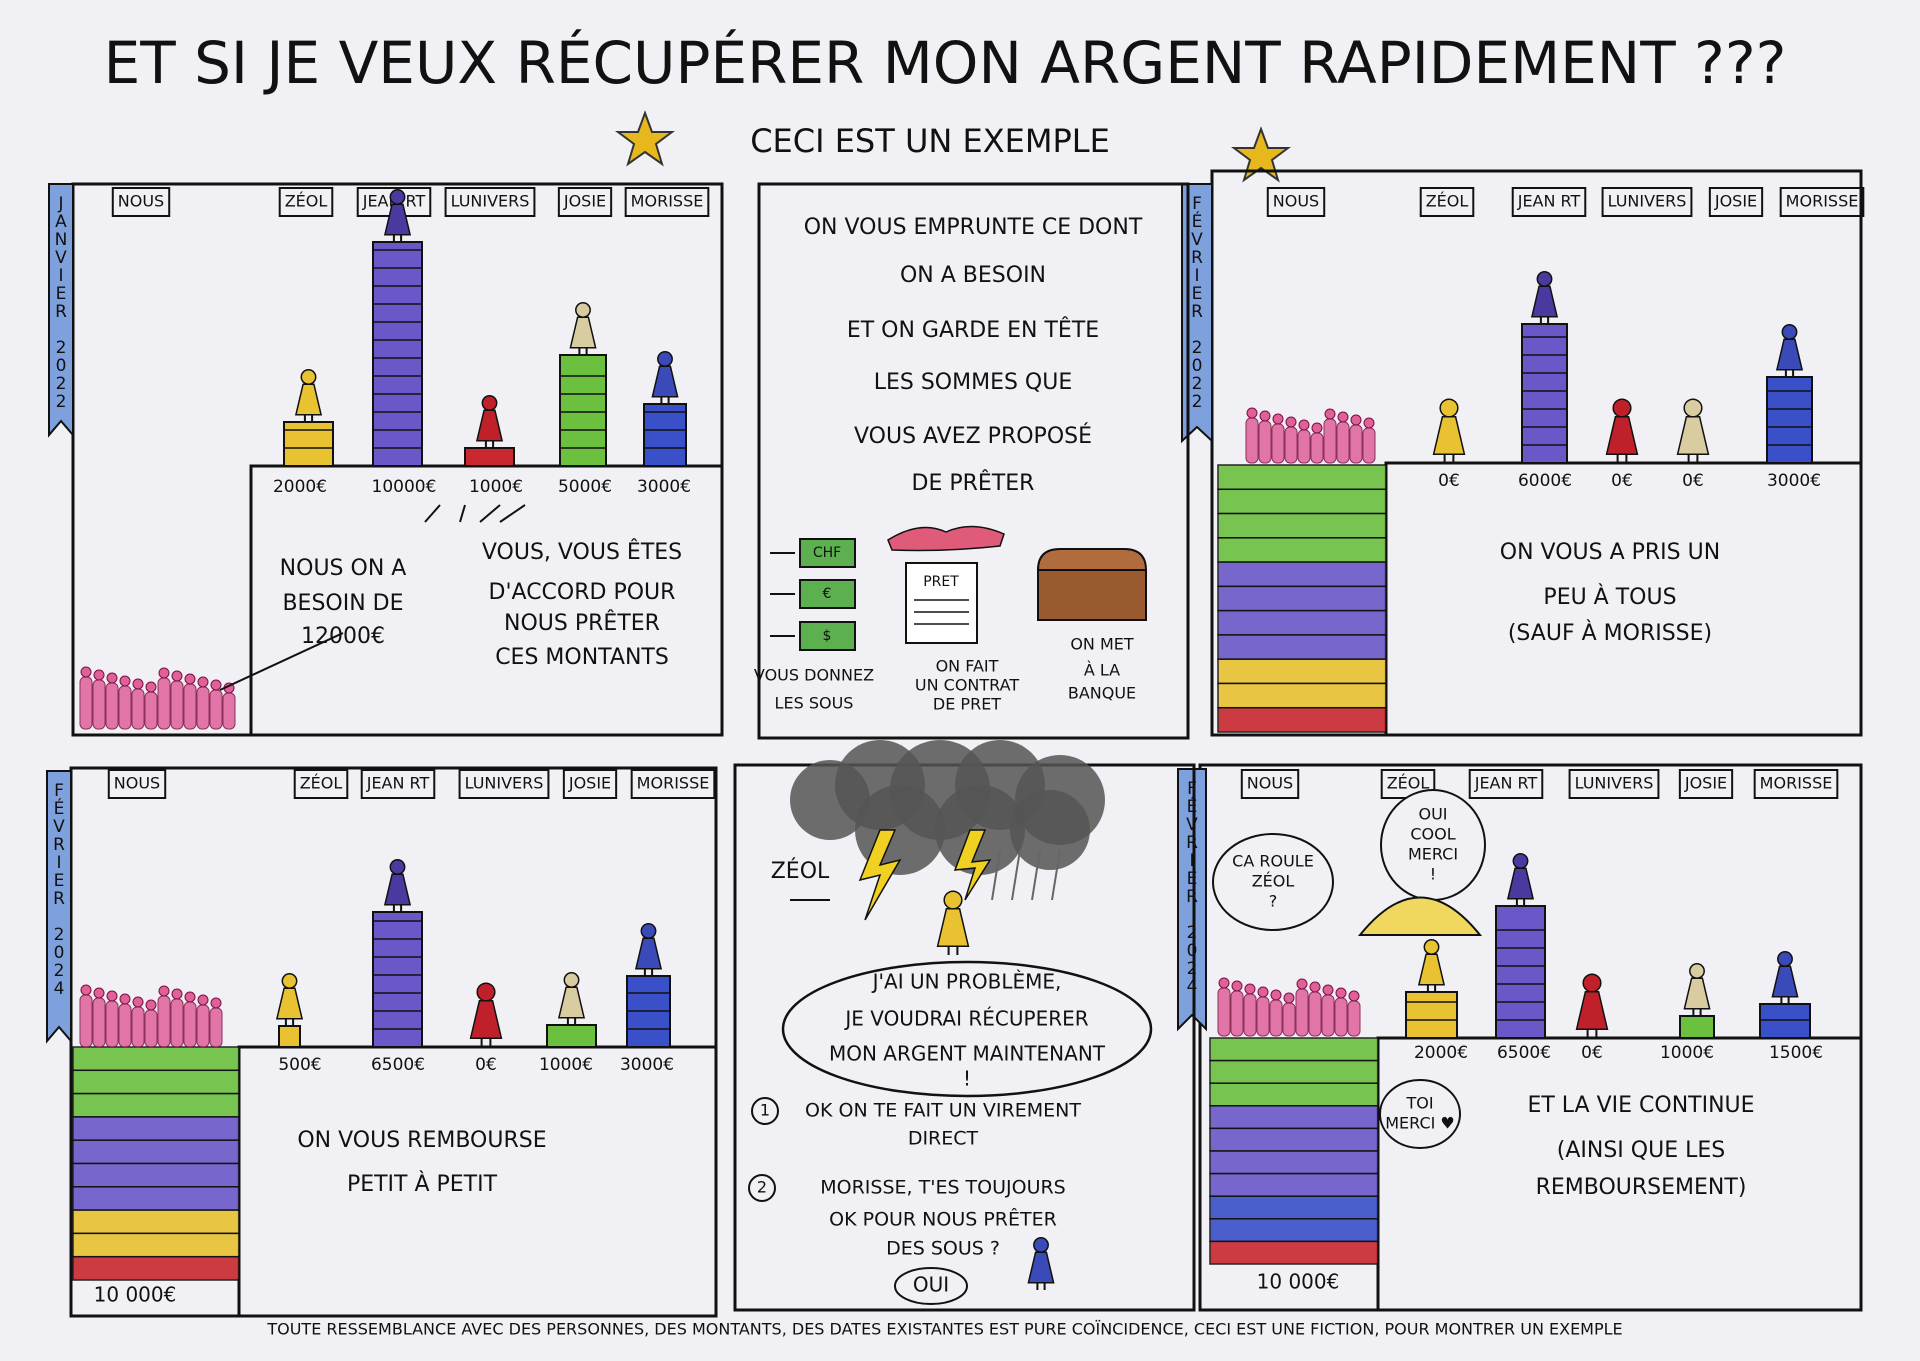 The height and width of the screenshot is (1361, 1920). What do you see at coordinates (941, 603) in the screenshot?
I see `contract` at bounding box center [941, 603].